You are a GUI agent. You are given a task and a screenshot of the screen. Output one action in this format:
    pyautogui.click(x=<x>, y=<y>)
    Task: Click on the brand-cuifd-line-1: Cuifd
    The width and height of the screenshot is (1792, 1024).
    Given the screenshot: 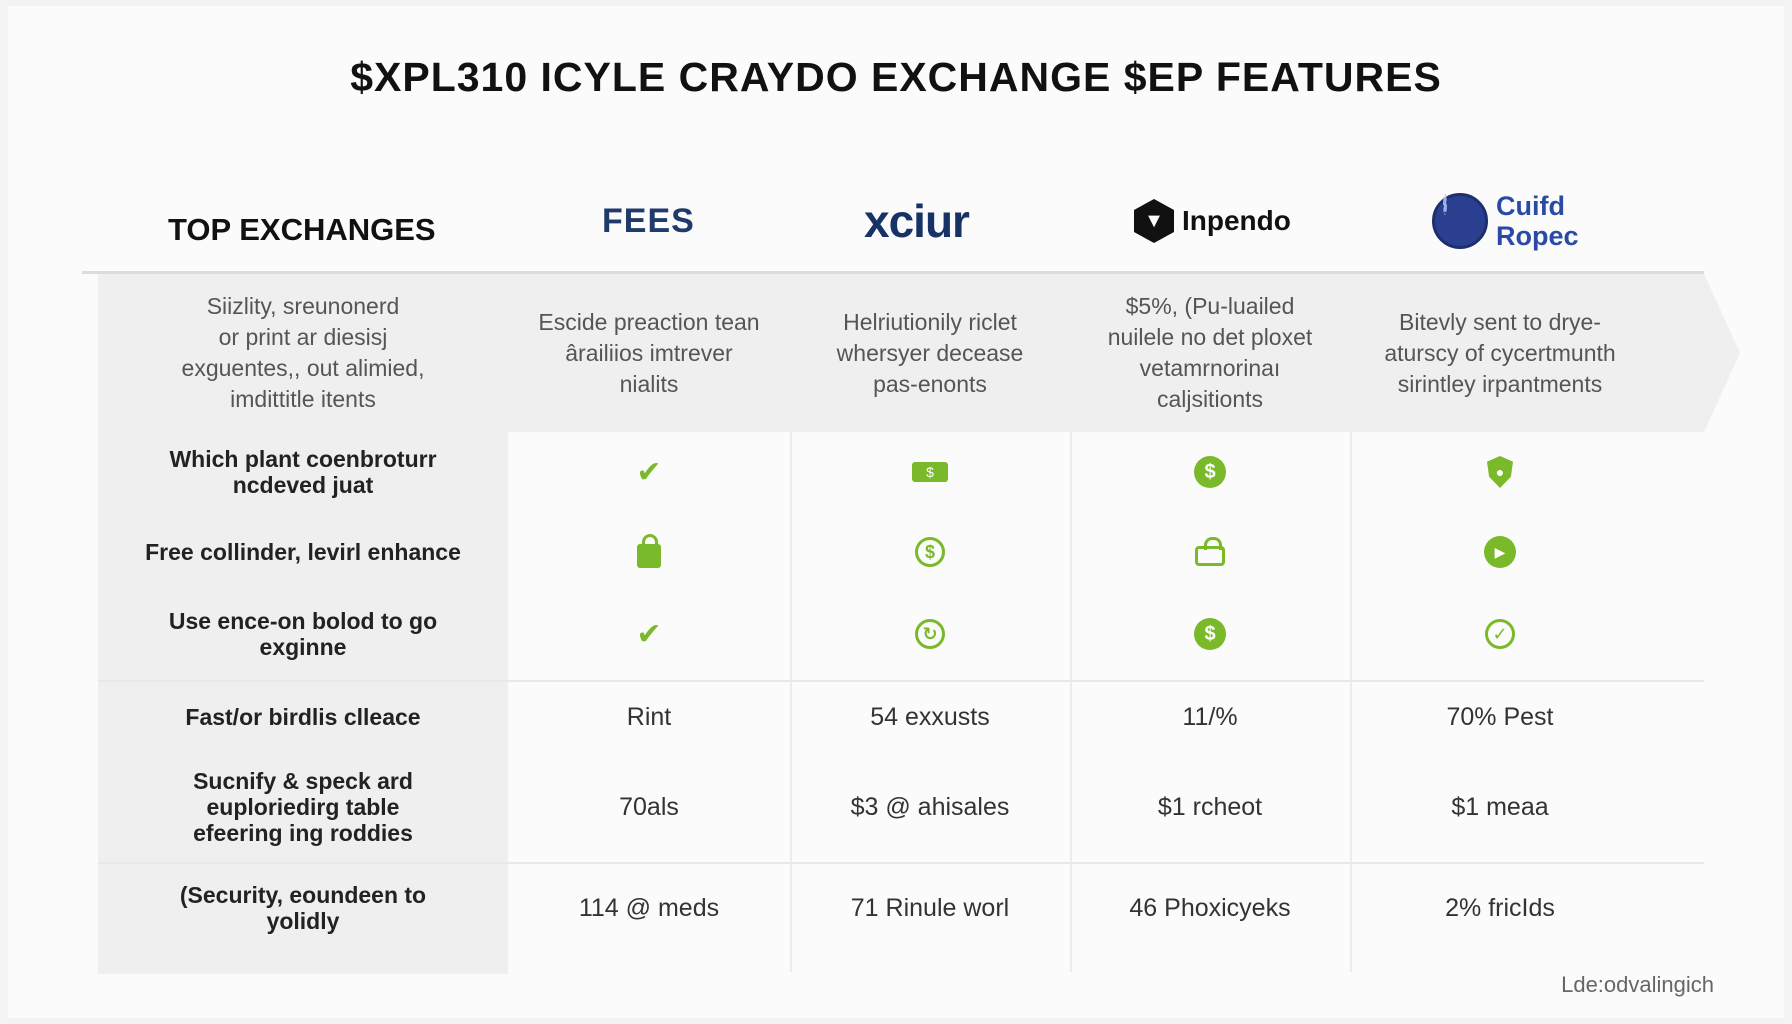 What is the action you would take?
    pyautogui.click(x=1530, y=206)
    